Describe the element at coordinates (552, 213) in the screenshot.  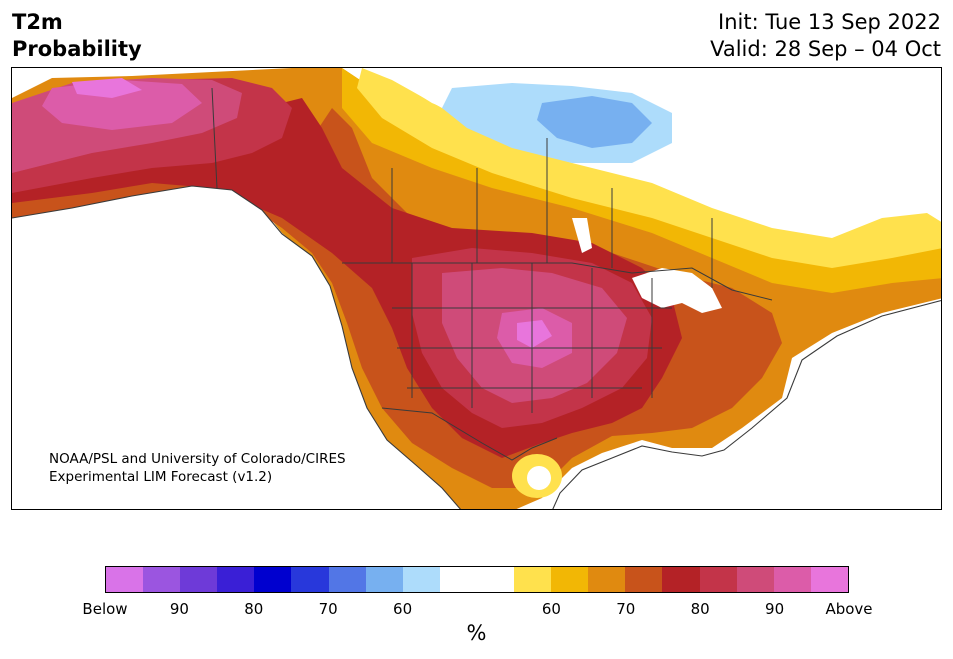
I see `province-lines` at that location.